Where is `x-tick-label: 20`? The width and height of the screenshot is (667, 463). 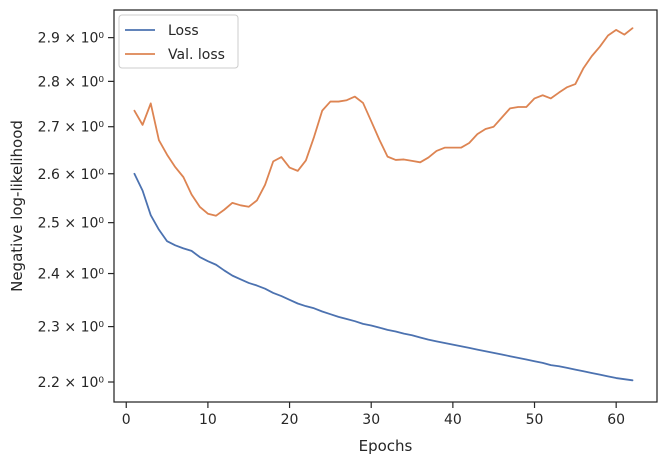 x-tick-label: 20 is located at coordinates (290, 420).